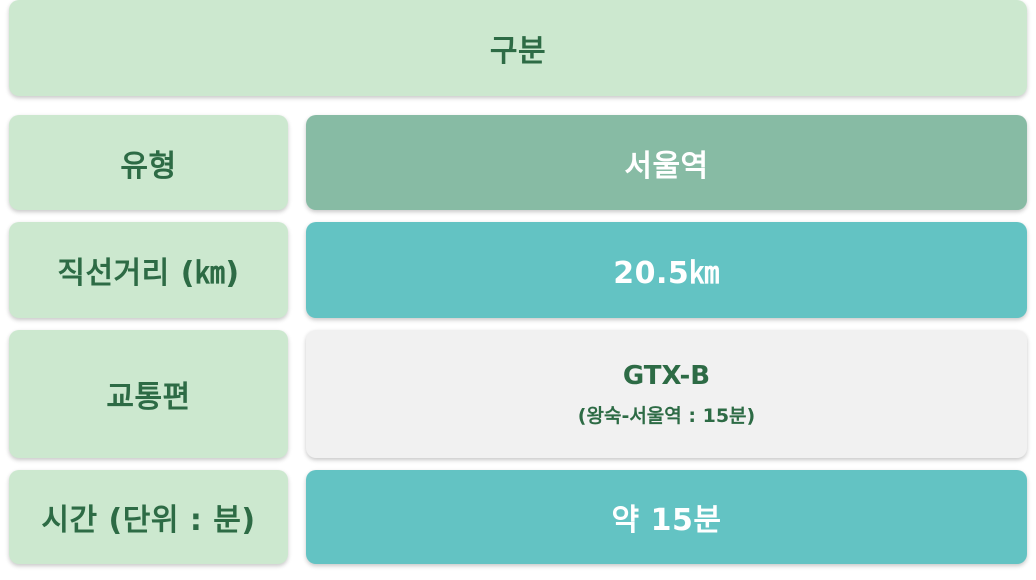  I want to click on row-label-time: 시간 (단위 : 분), so click(148, 517).